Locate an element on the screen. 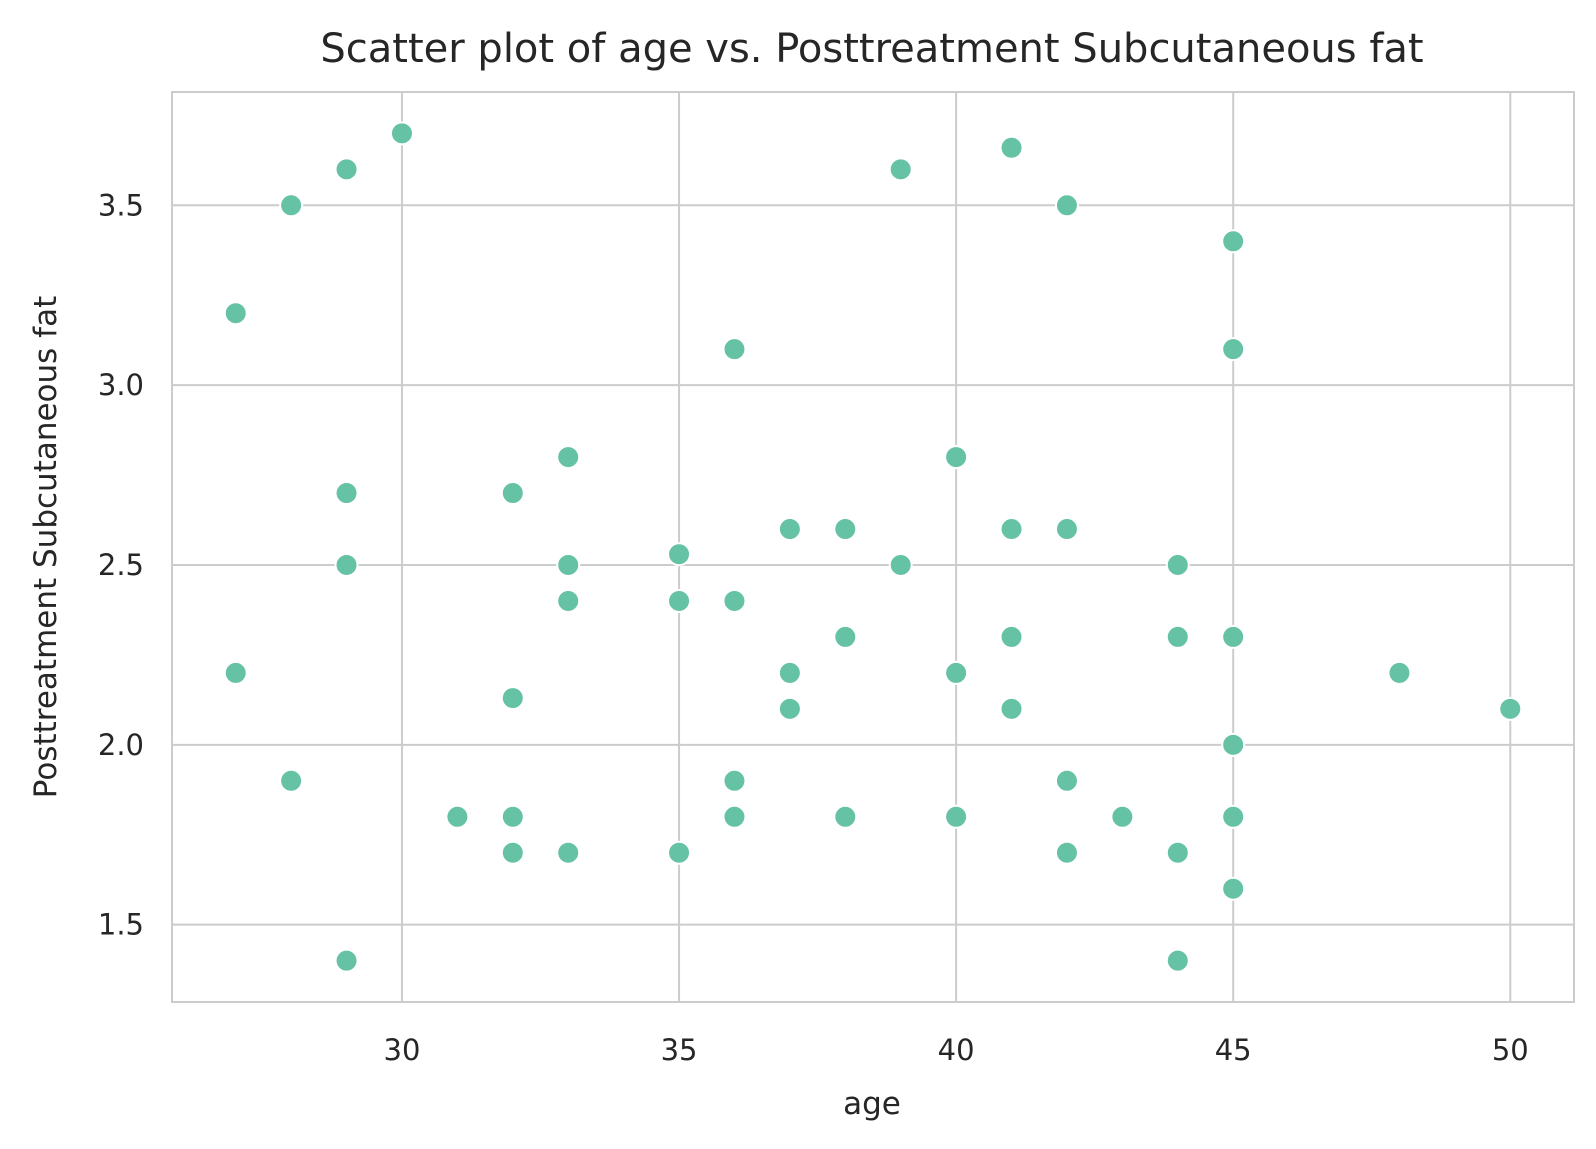 Image resolution: width=1596 pixels, height=1149 pixels. y-tick-label: 2.5 is located at coordinates (121, 565).